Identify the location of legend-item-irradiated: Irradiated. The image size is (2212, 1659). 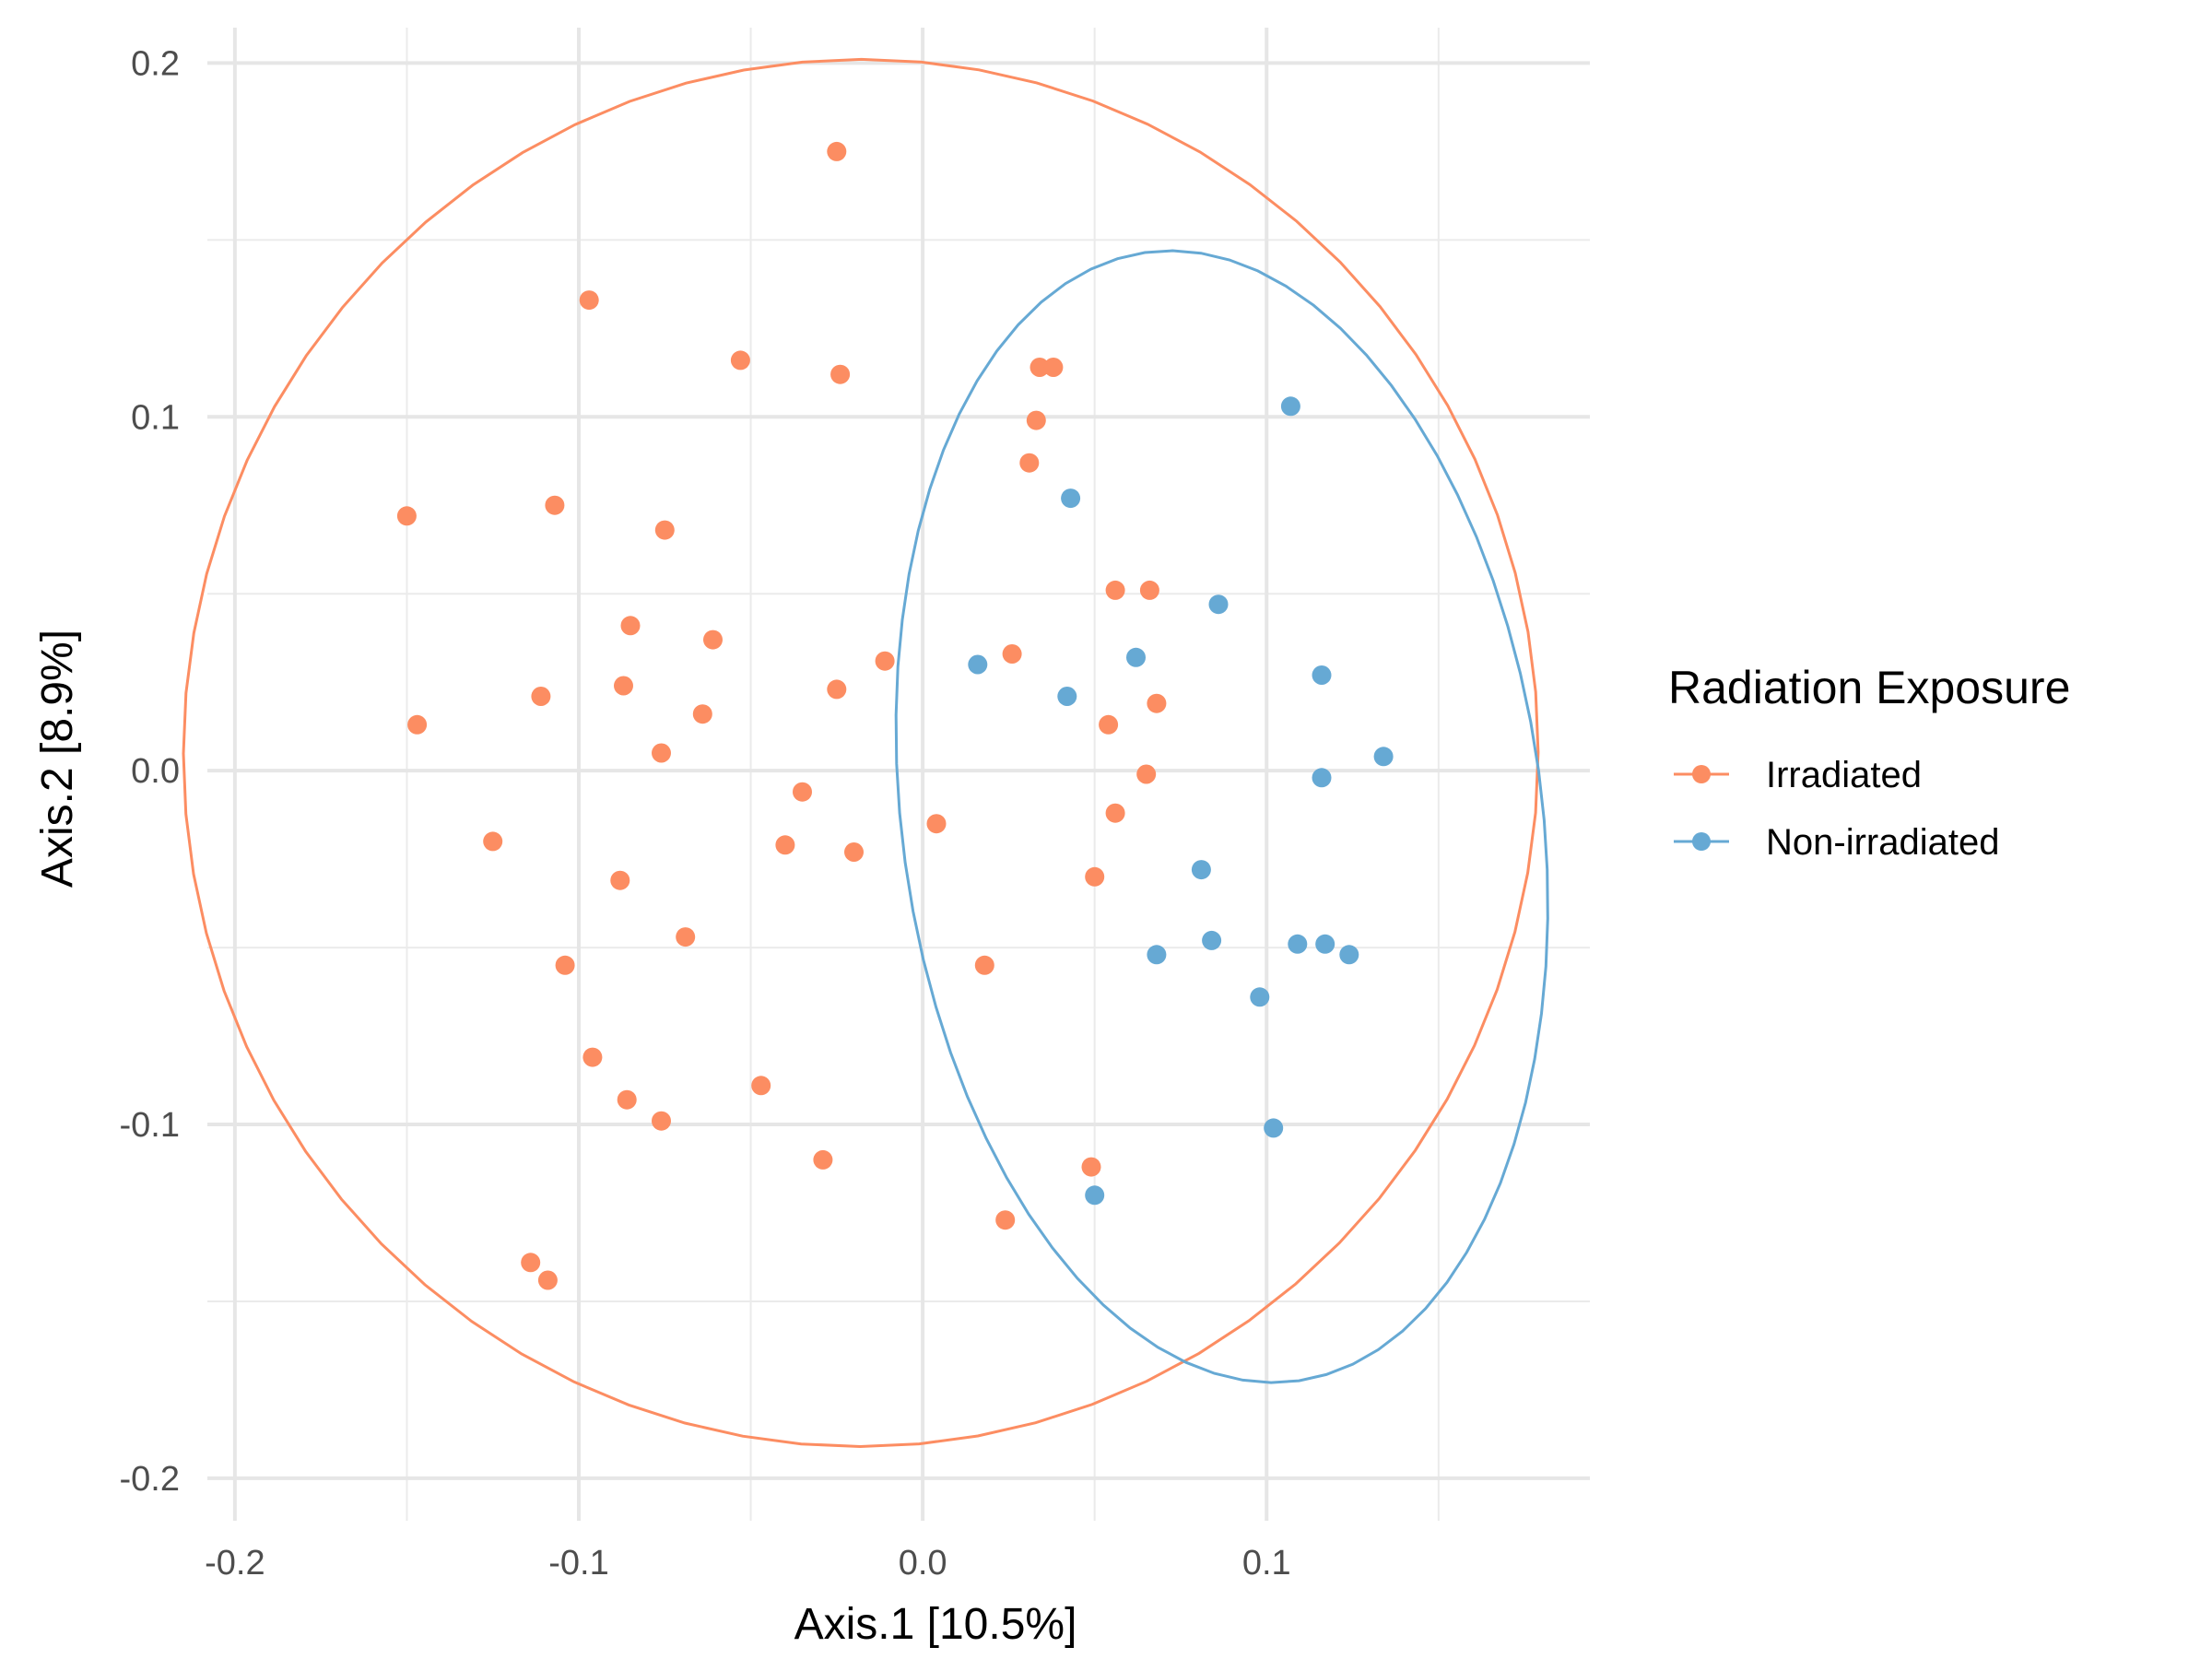
(1798, 775).